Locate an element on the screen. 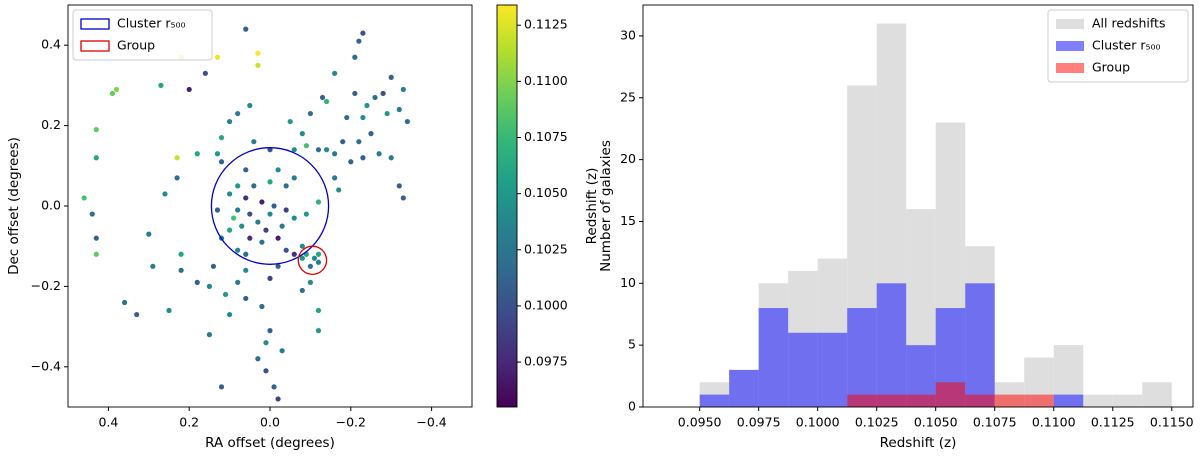  x-tick-label: 0.1150 is located at coordinates (1172, 422).